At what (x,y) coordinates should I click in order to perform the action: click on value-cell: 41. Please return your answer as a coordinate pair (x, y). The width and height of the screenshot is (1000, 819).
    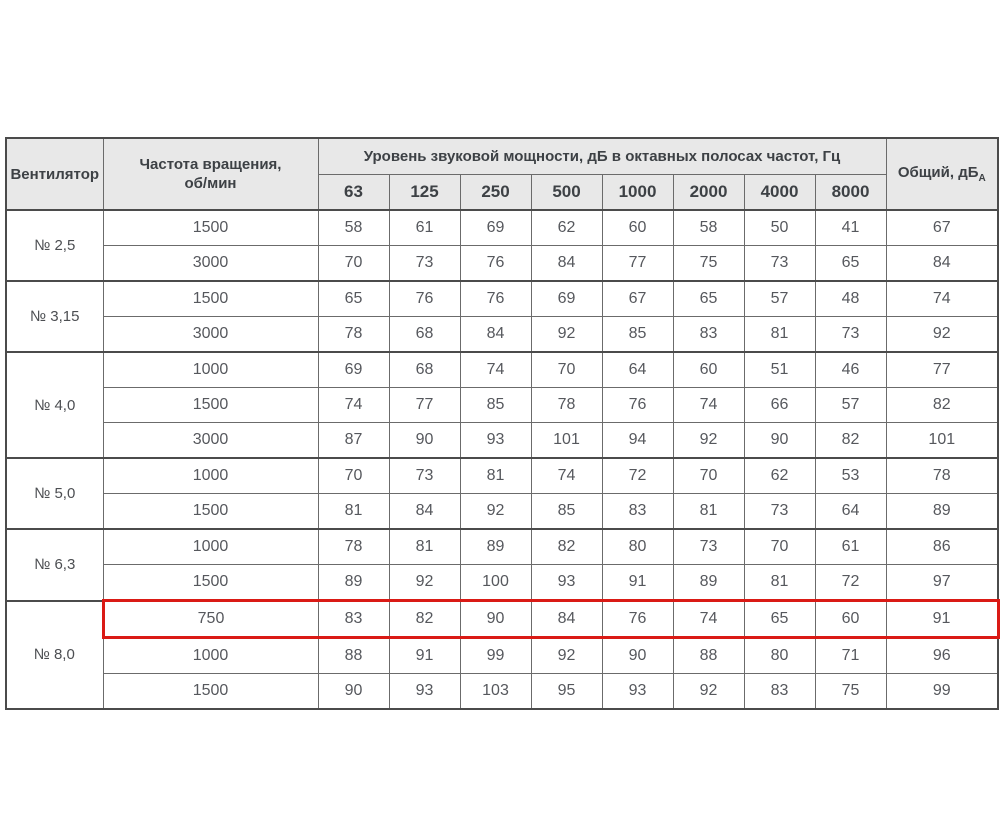
    Looking at the image, I should click on (850, 227).